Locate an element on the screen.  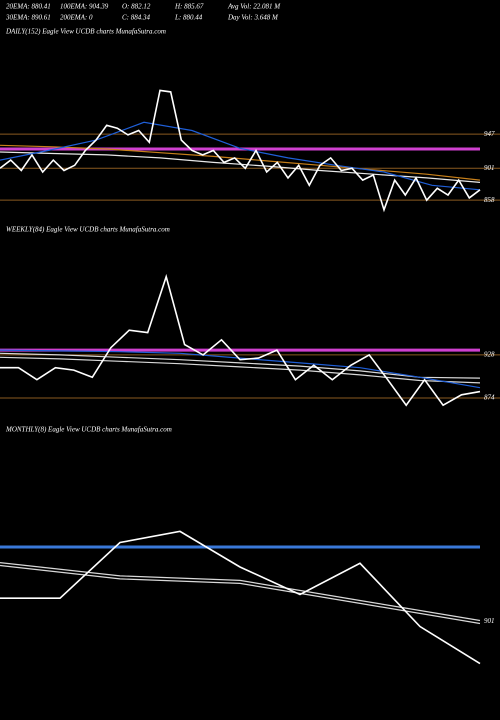
header-stat: C: 884.34 is located at coordinates (136, 18).